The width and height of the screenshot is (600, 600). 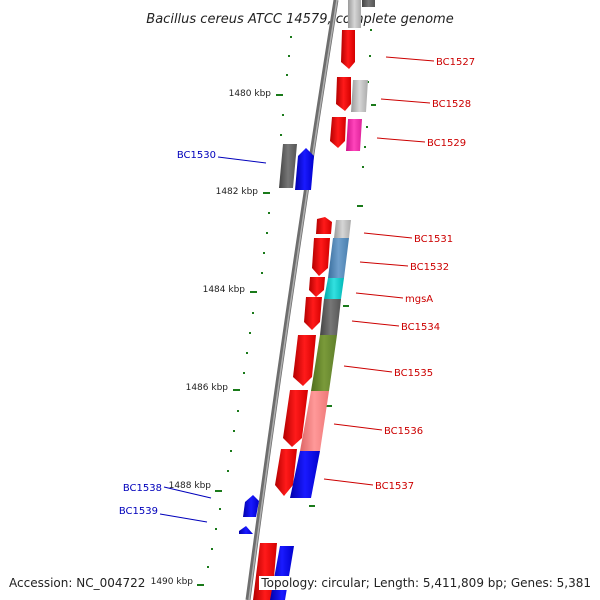 I want to click on kbp-label: 1482 kbp, so click(x=237, y=192).